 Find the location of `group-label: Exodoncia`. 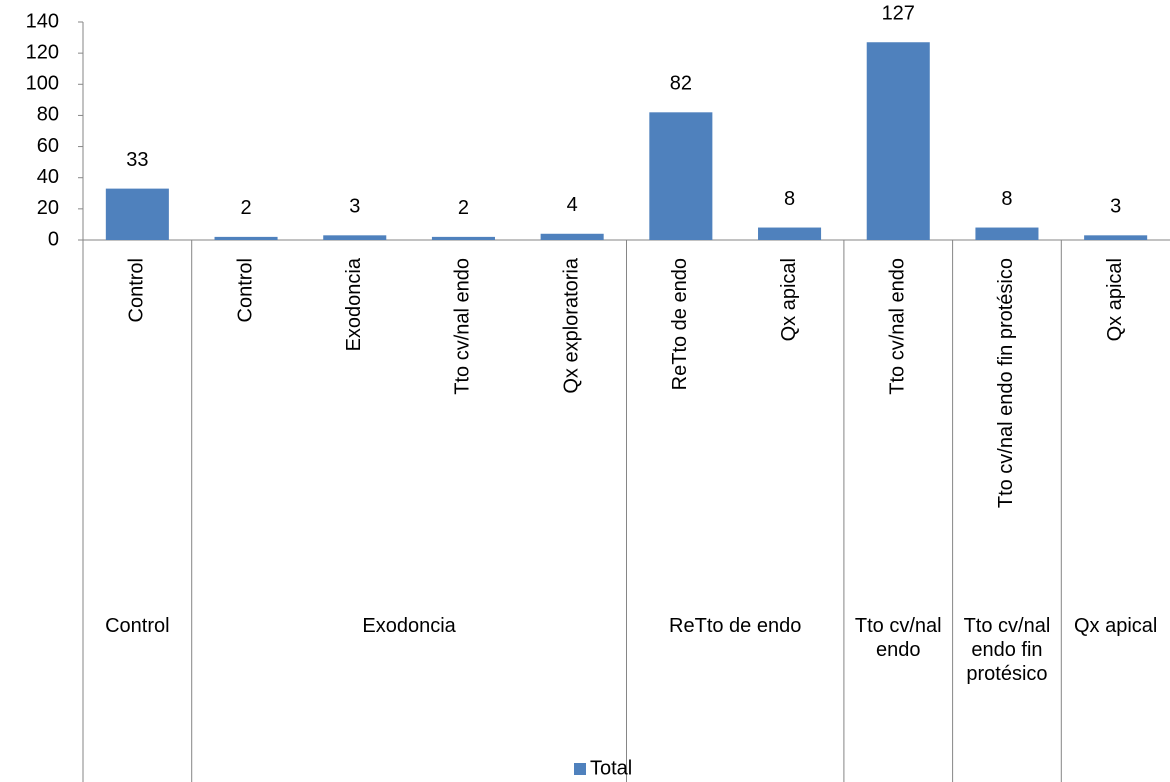

group-label: Exodoncia is located at coordinates (409, 626).